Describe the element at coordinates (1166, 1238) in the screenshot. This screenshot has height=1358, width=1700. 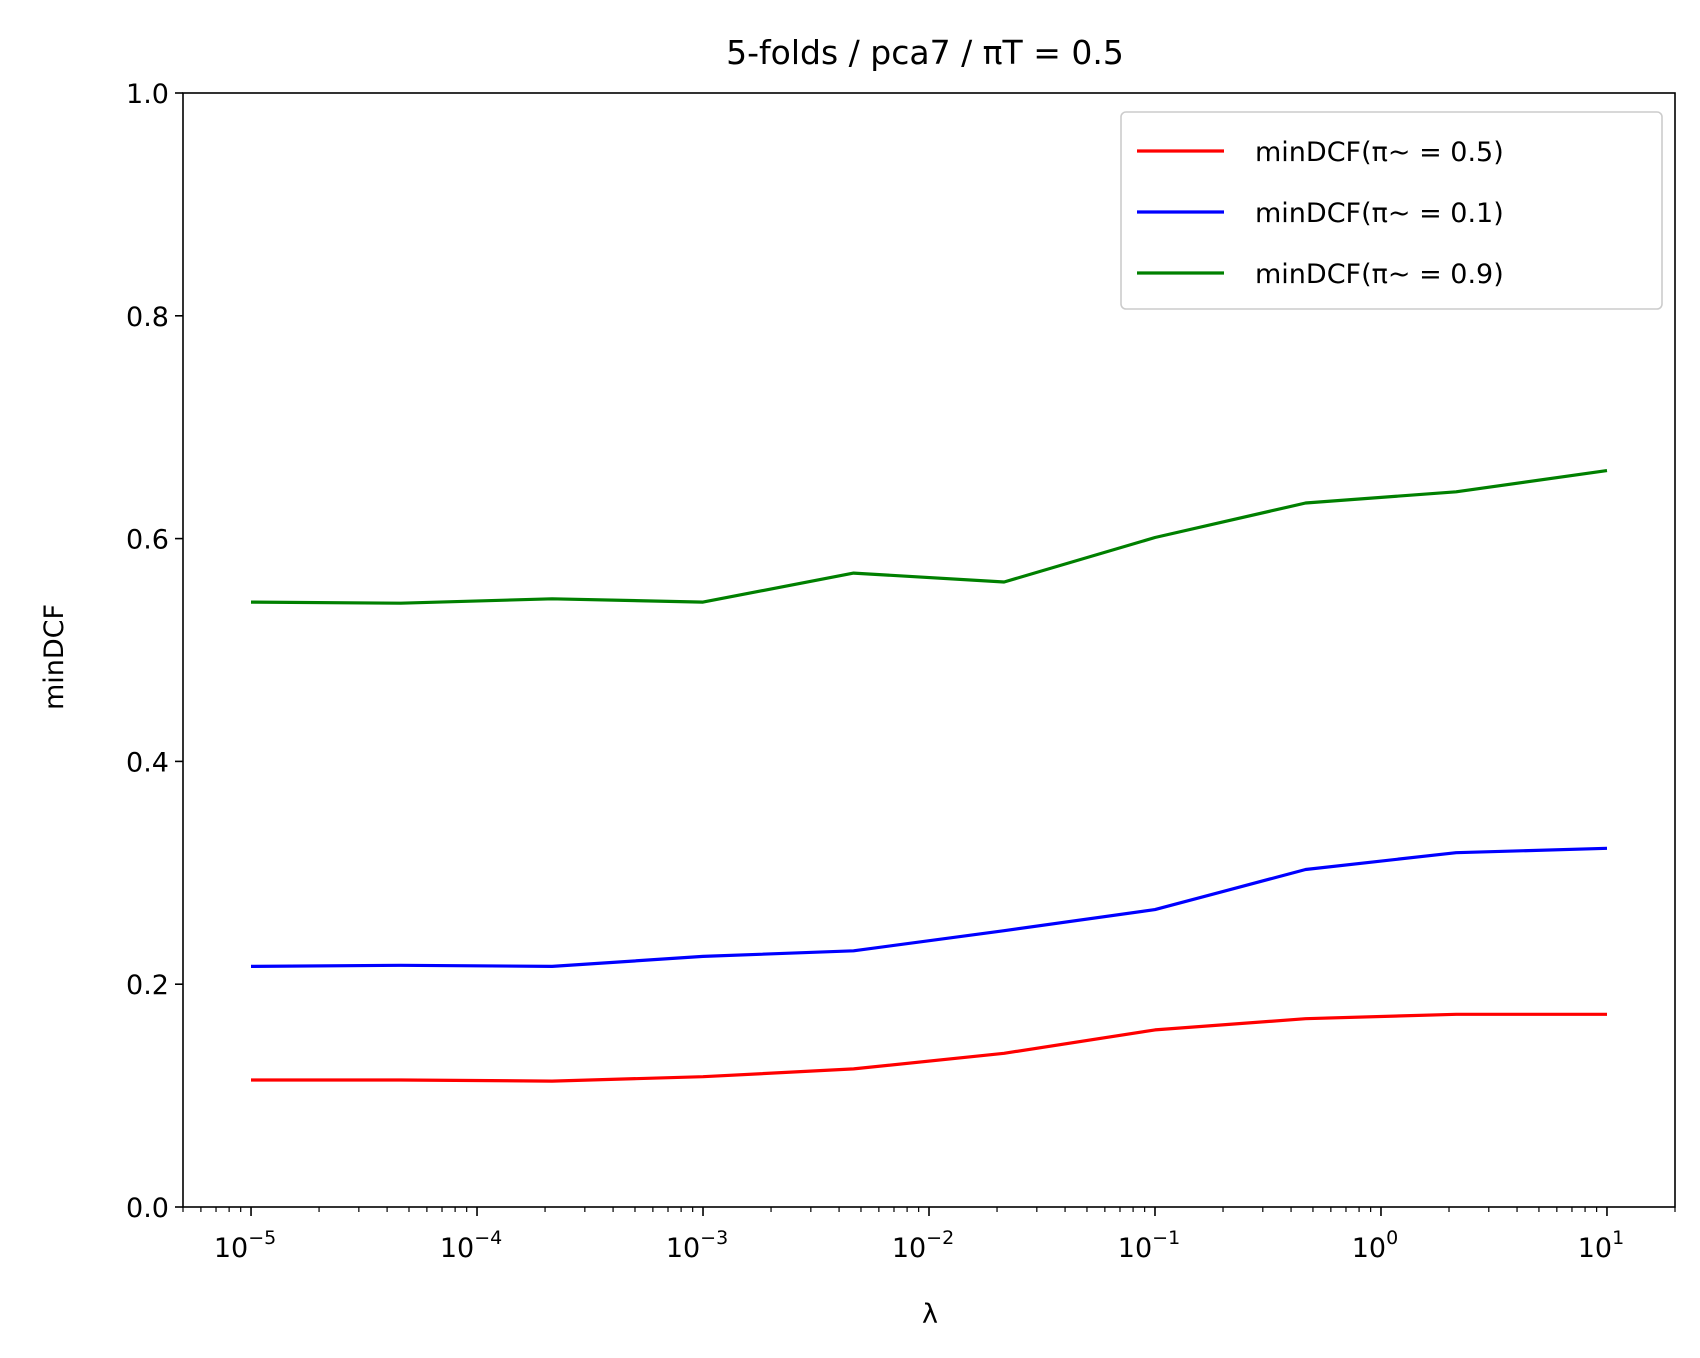
I see `x-tick-exponent: −1` at that location.